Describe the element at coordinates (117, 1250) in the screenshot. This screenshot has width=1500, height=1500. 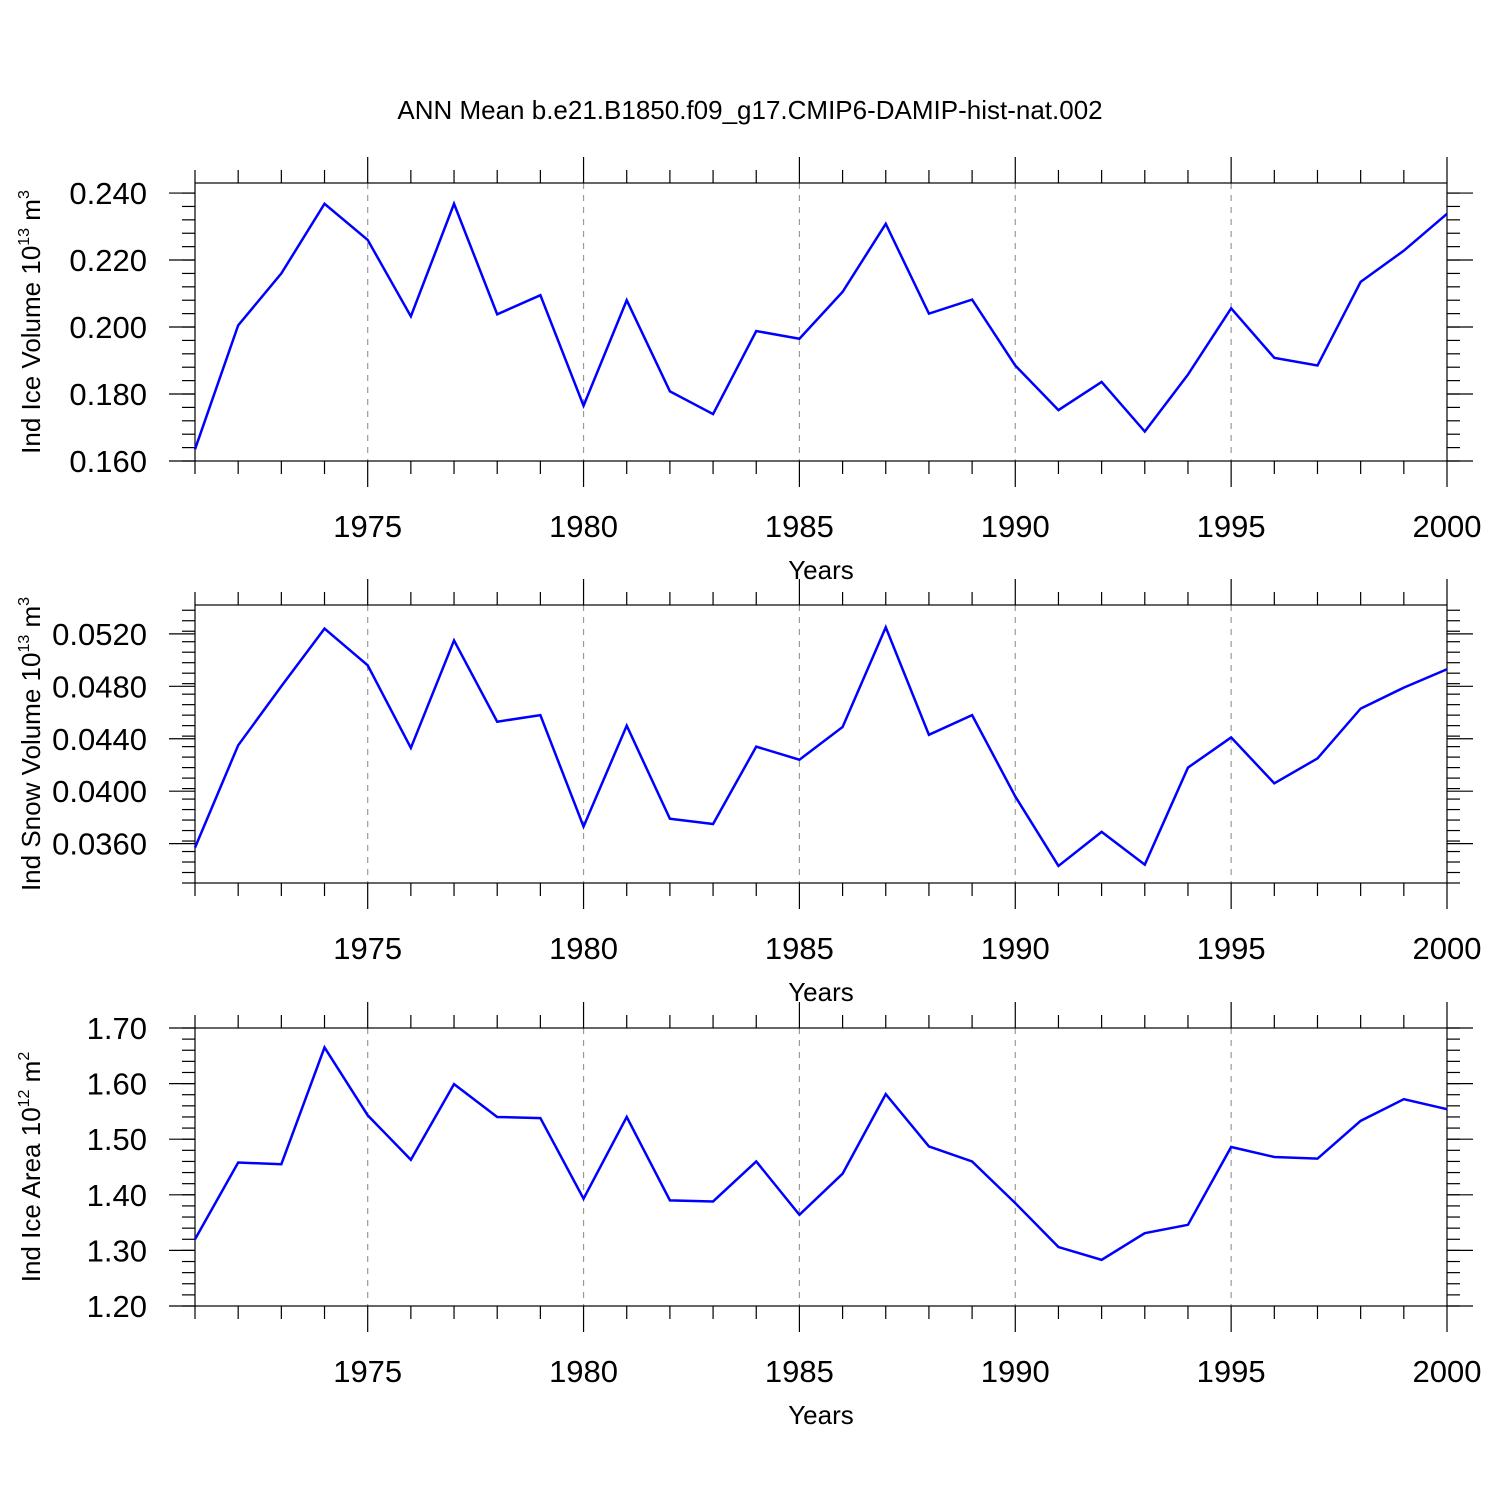
I see `y-tick-label: 1.30` at that location.